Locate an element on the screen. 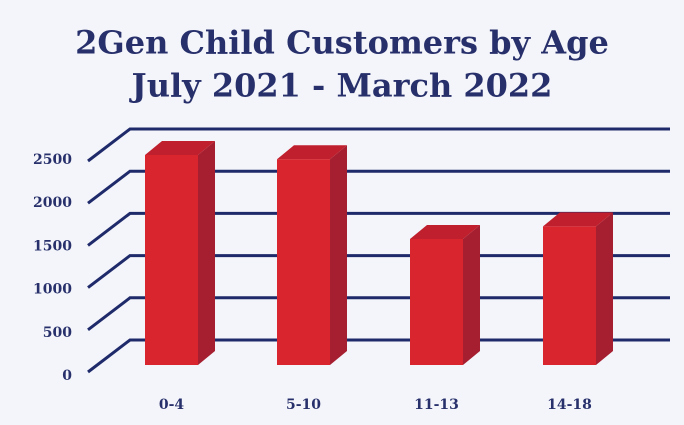 Image resolution: width=684 pixels, height=425 pixels. y-tick-label: 2000 is located at coordinates (52, 203).